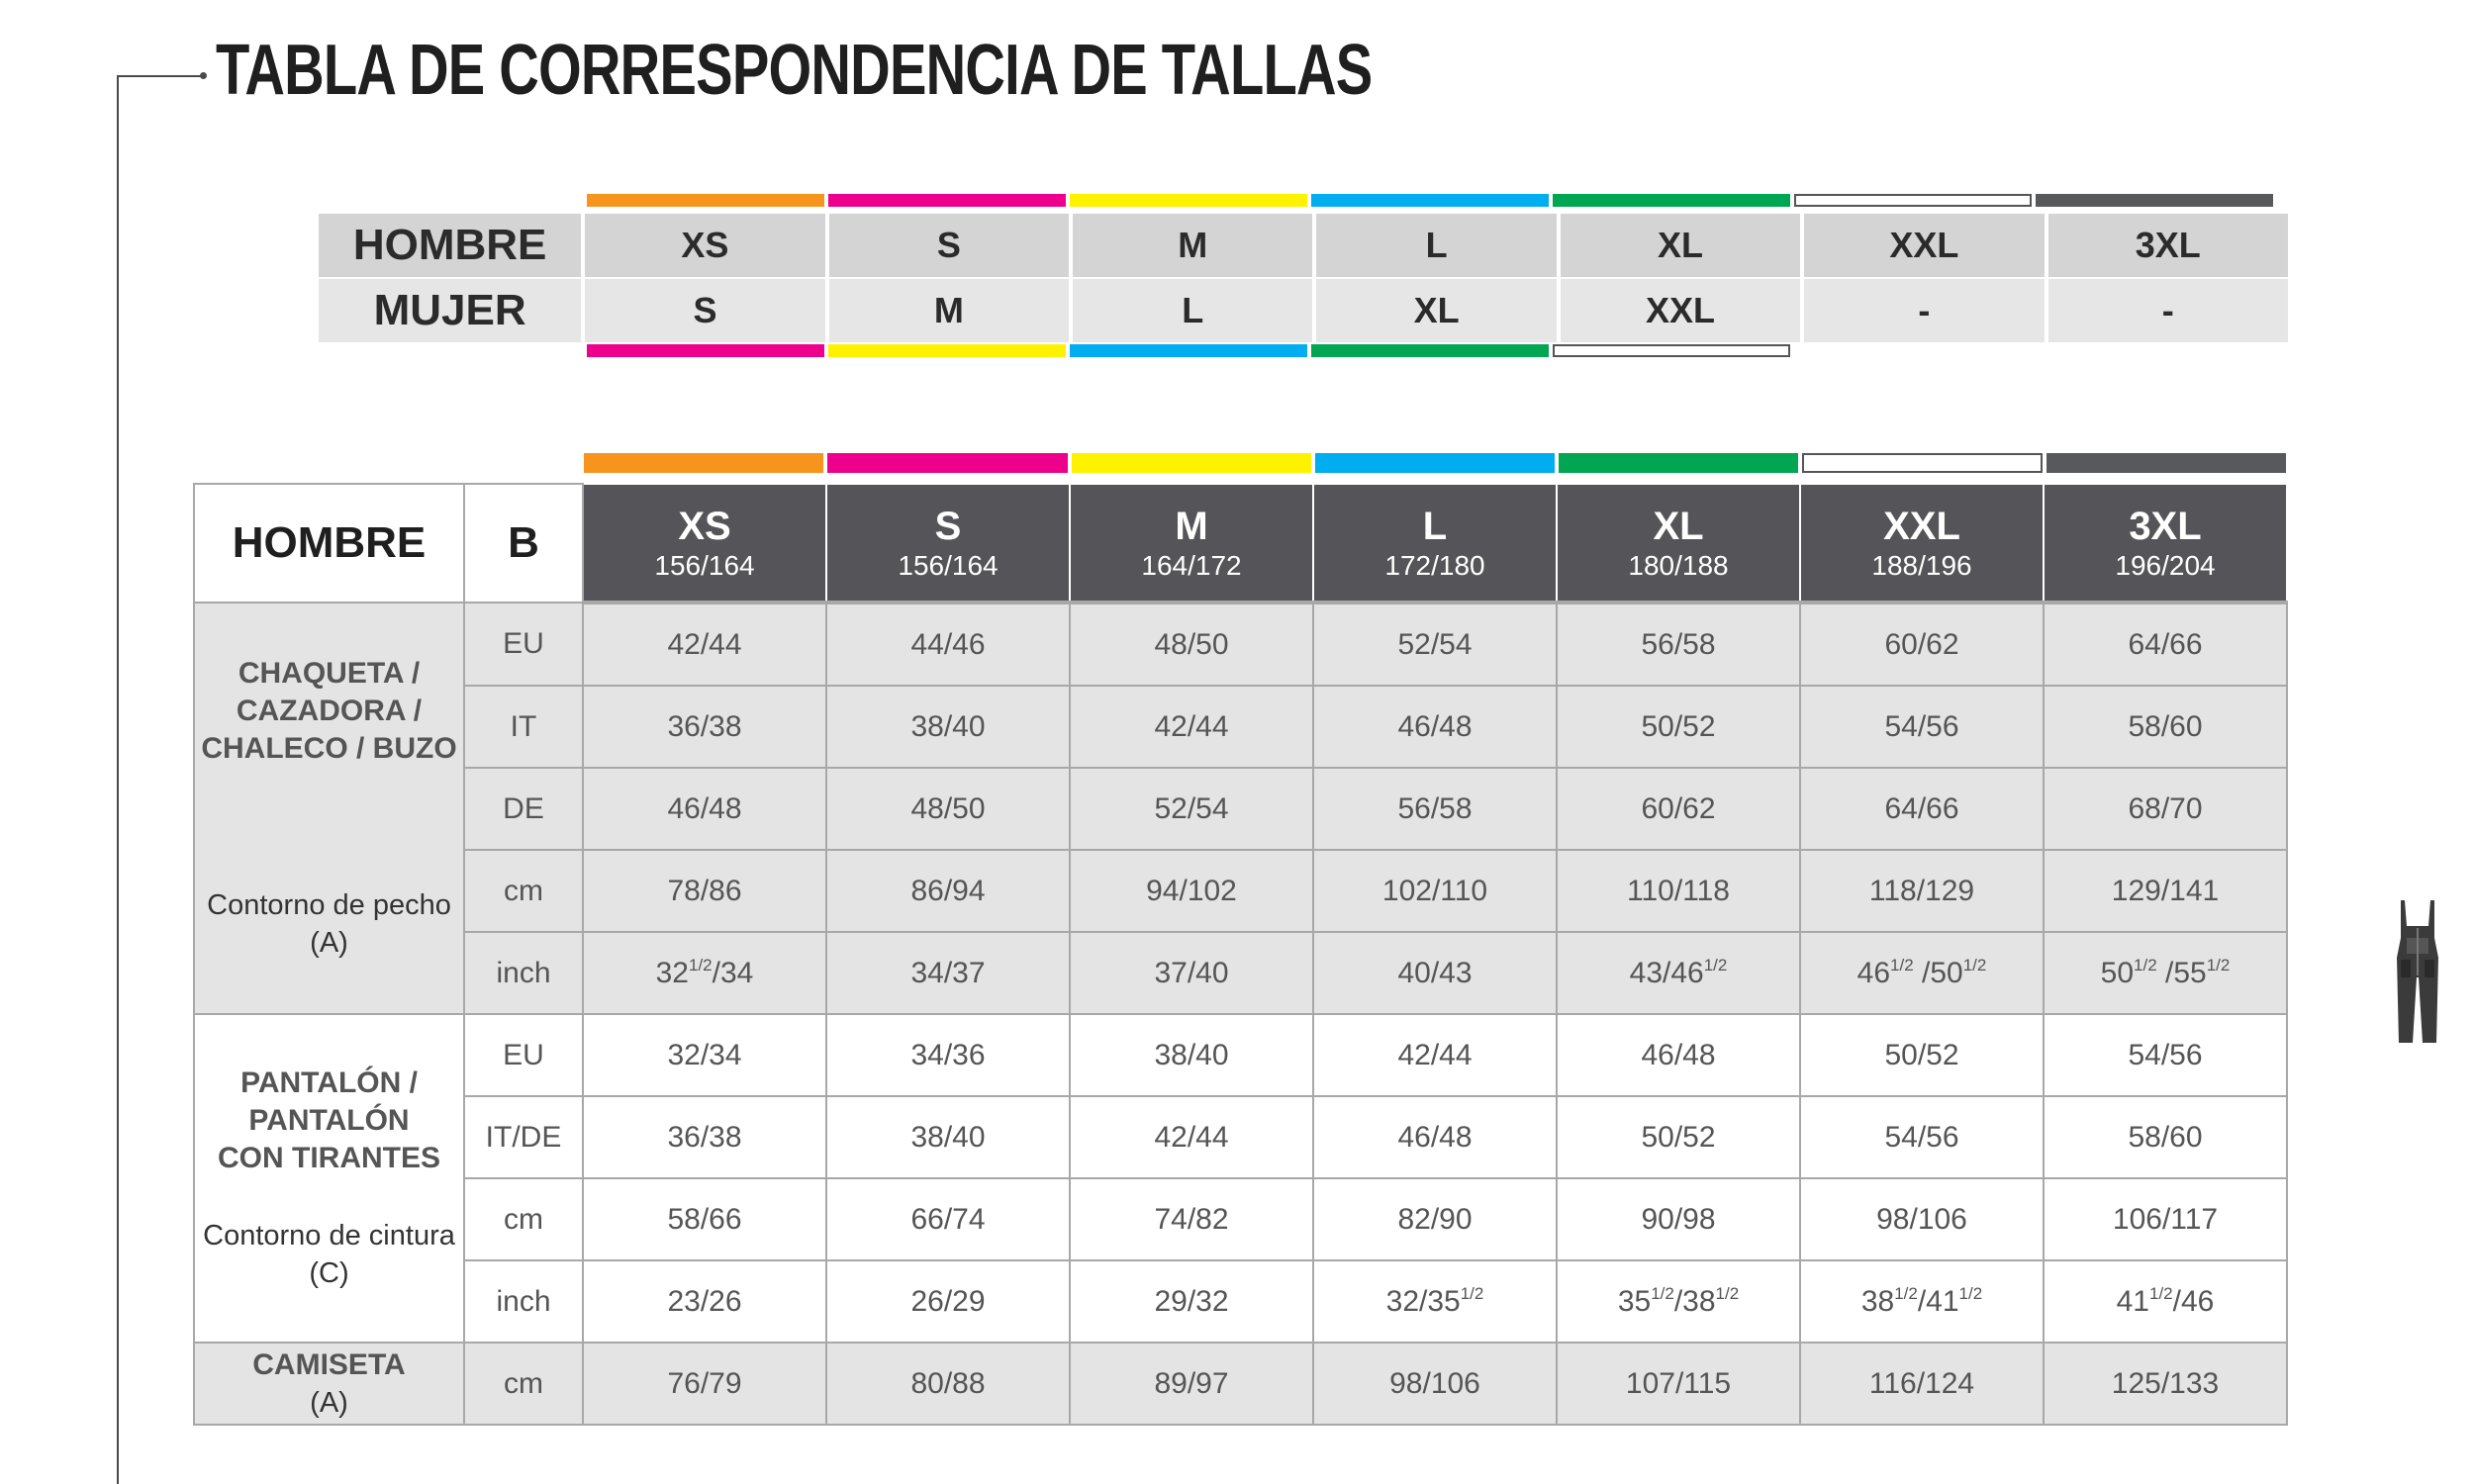 Image resolution: width=2474 pixels, height=1484 pixels. I want to click on size-label: XXL, so click(1922, 526).